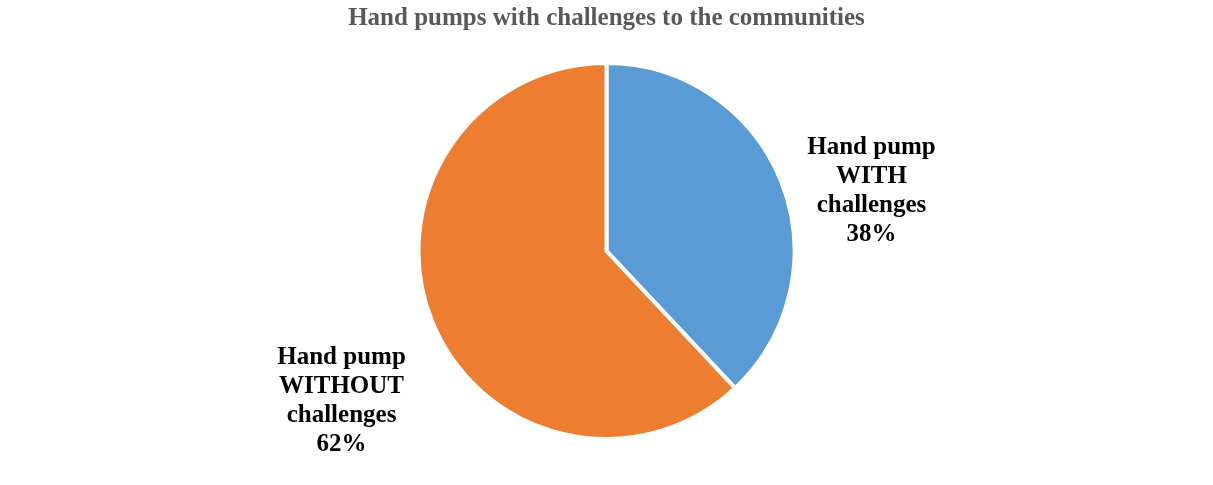 This screenshot has height=485, width=1213. Describe the element at coordinates (871, 233) in the screenshot. I see `data-label: 38%` at that location.